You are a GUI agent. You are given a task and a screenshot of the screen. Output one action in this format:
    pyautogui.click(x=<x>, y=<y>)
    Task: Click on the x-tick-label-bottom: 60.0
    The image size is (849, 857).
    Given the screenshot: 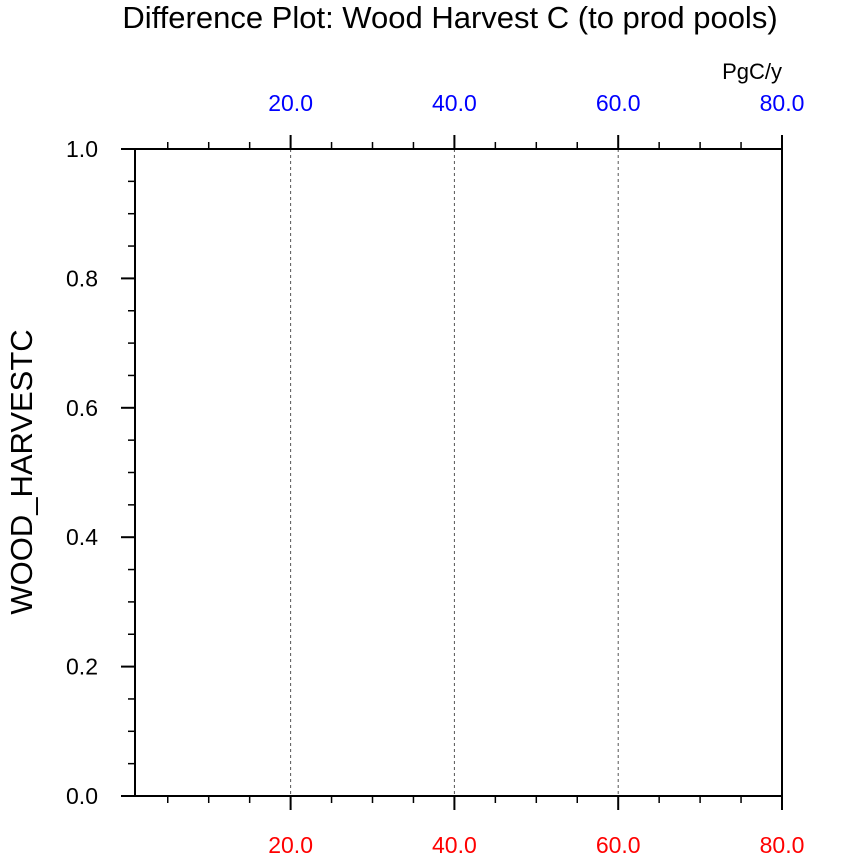 What is the action you would take?
    pyautogui.click(x=618, y=844)
    